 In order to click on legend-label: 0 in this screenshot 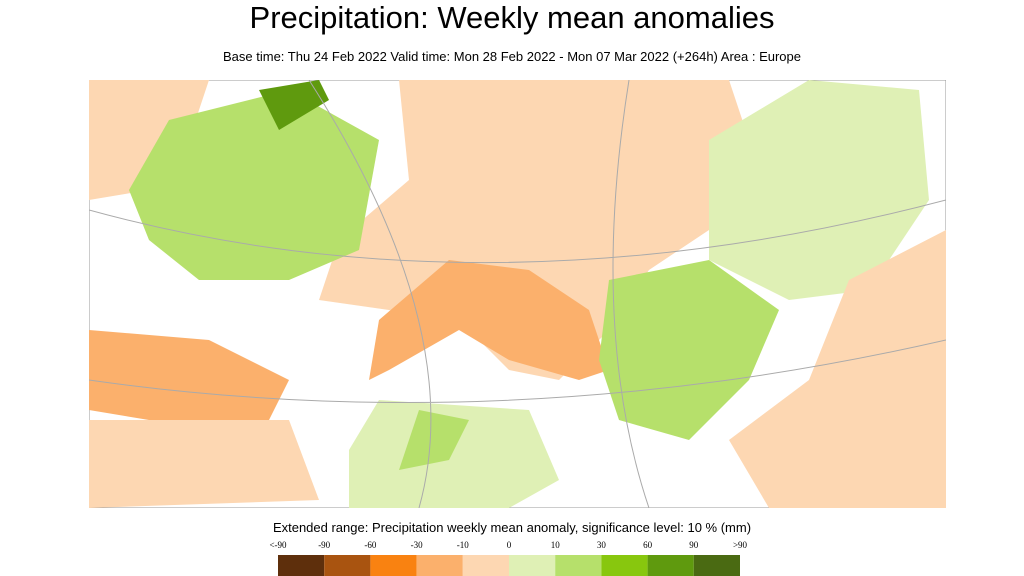, I will do `click(509, 545)`.